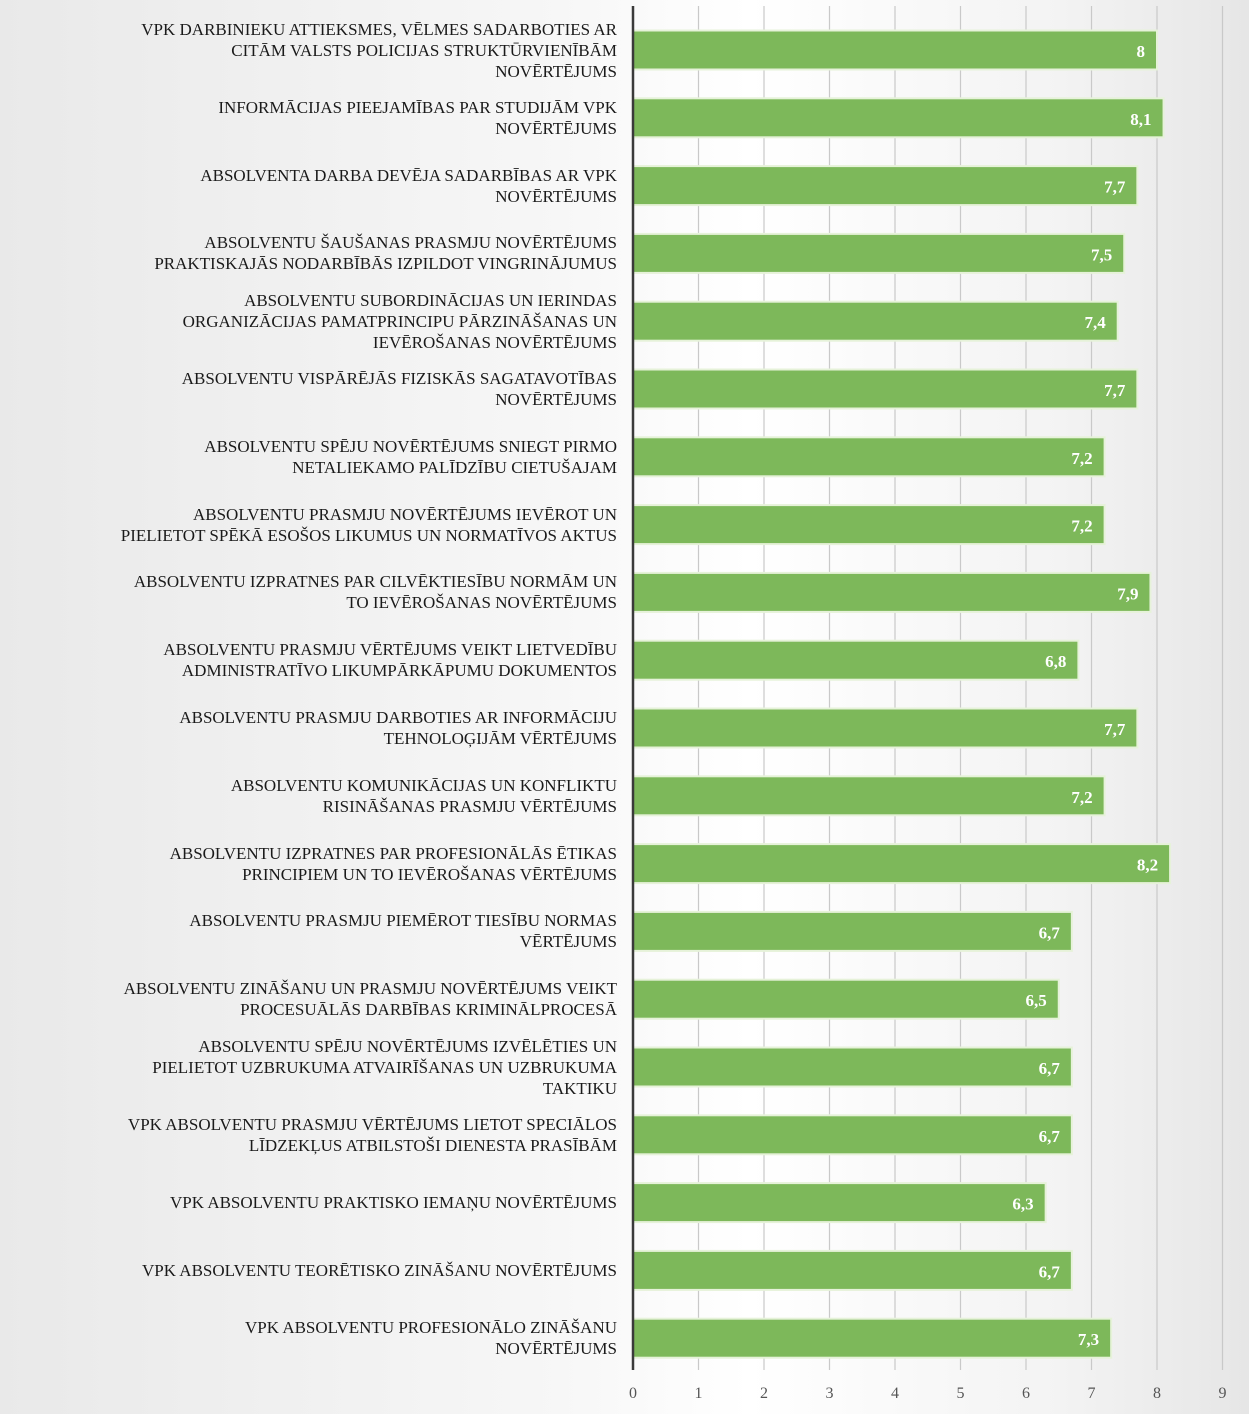 The width and height of the screenshot is (1249, 1414). I want to click on bar-value-label: 8,2, so click(1147, 865).